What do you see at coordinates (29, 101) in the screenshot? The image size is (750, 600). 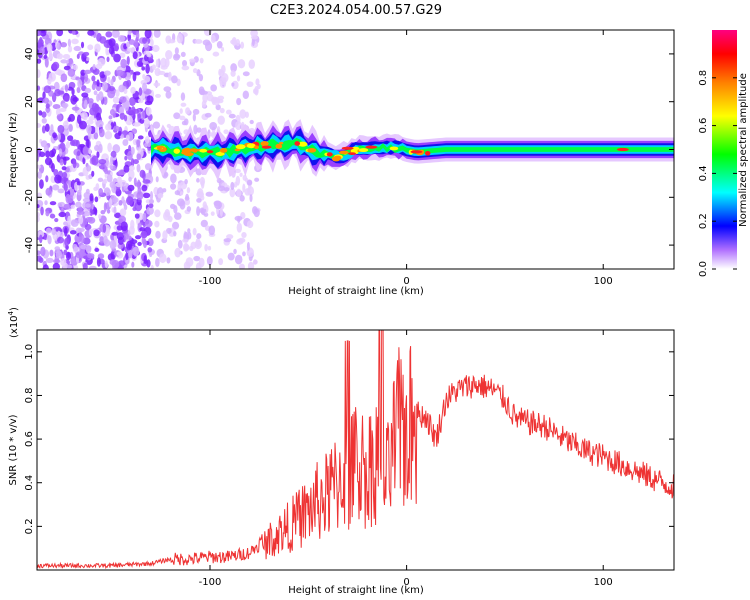 I see `spectrogram-y-tick-label: 20` at bounding box center [29, 101].